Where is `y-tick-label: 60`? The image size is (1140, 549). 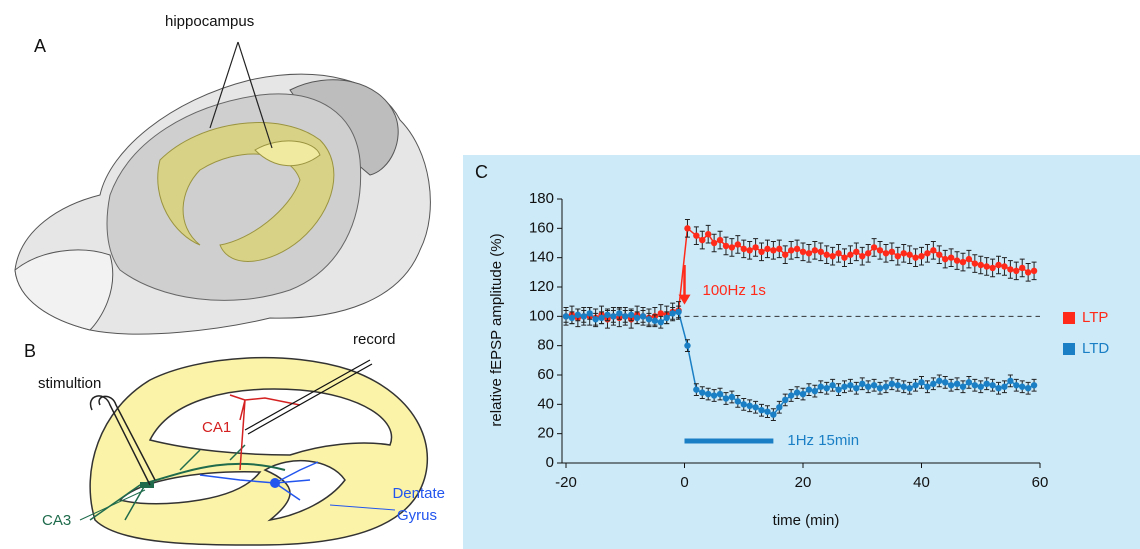
y-tick-label: 60 is located at coordinates (545, 374).